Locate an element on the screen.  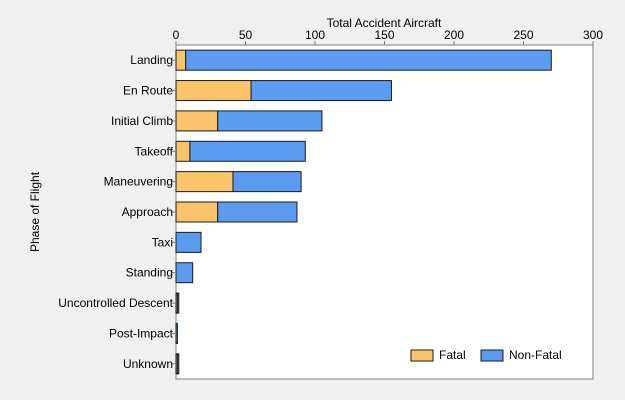
category-label: Unknown is located at coordinates (148, 364).